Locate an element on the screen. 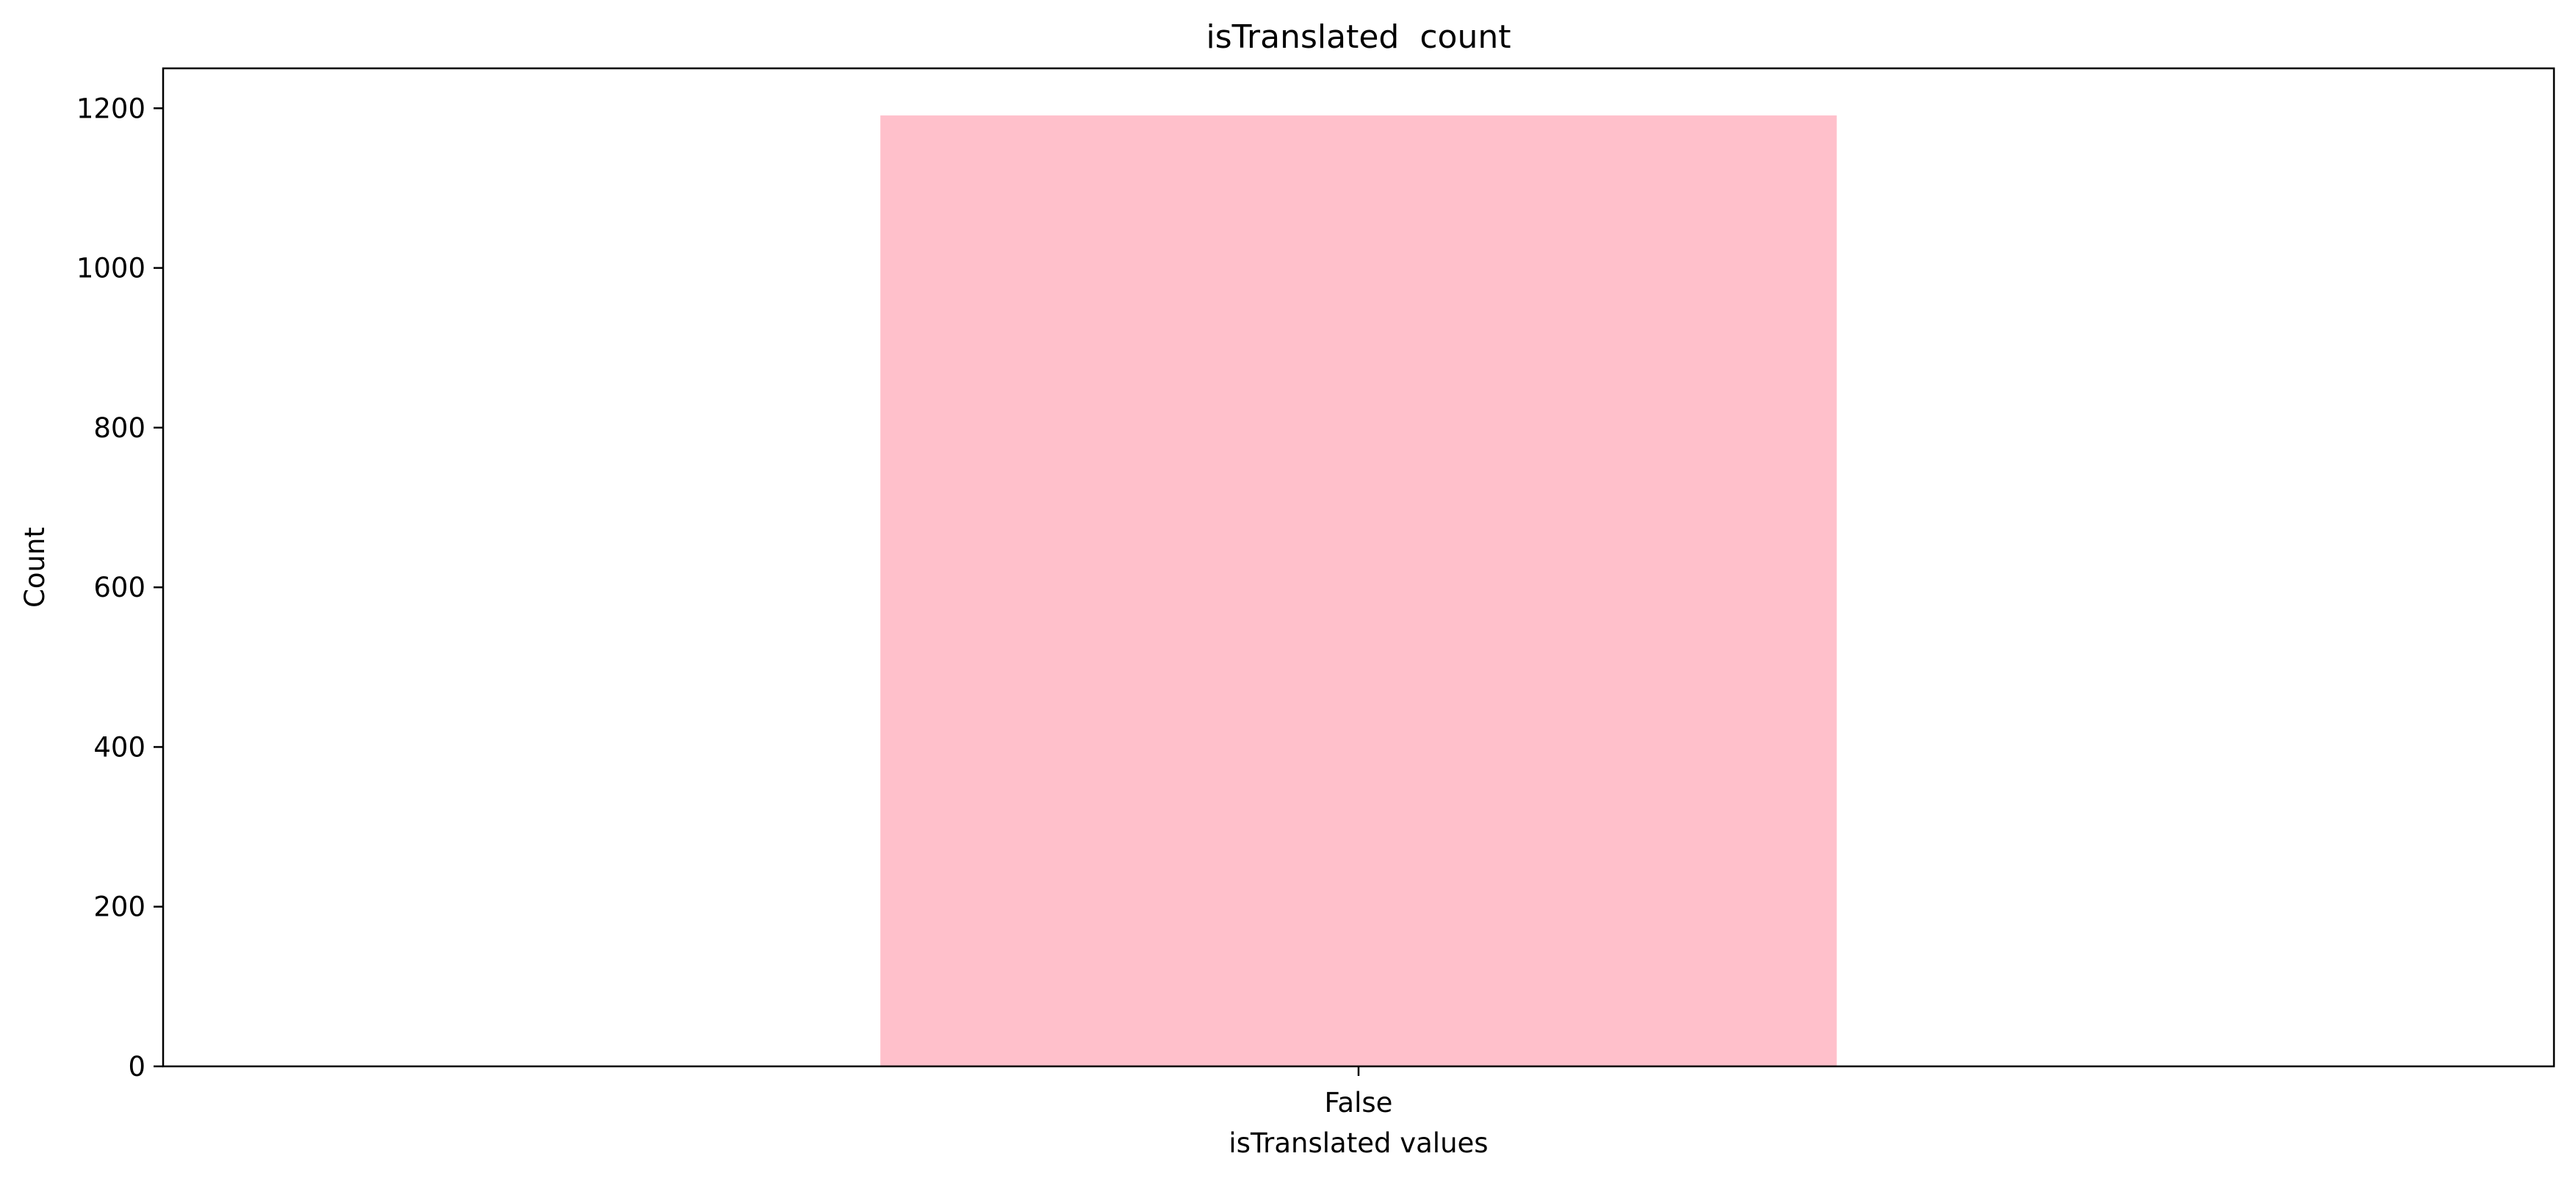 This screenshot has width=2576, height=1181. x-axis-ticks: False is located at coordinates (1359, 1092).